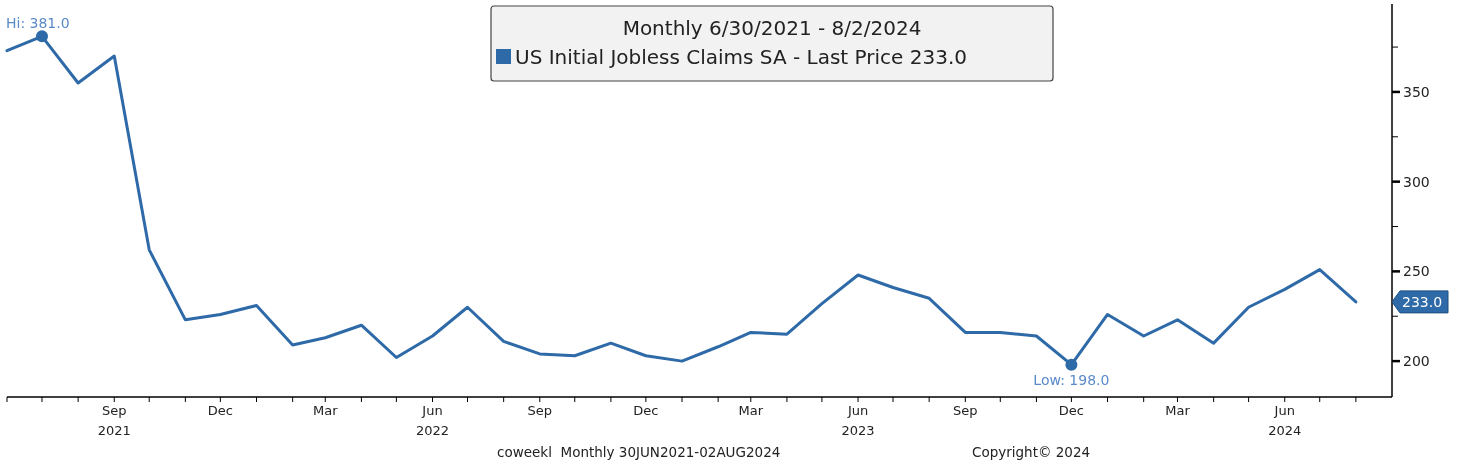 The height and width of the screenshot is (462, 1460). I want to click on y-tick-label: 300, so click(1416, 181).